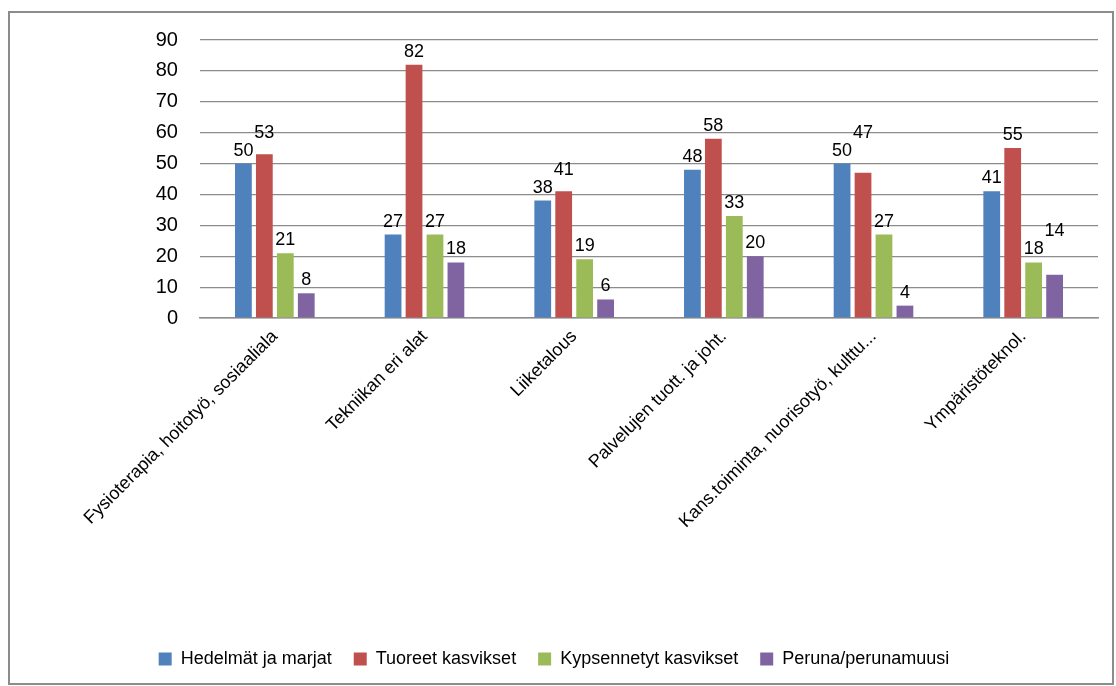 Image resolution: width=1116 pixels, height=686 pixels. What do you see at coordinates (605, 285) in the screenshot?
I see `data-label: 6` at bounding box center [605, 285].